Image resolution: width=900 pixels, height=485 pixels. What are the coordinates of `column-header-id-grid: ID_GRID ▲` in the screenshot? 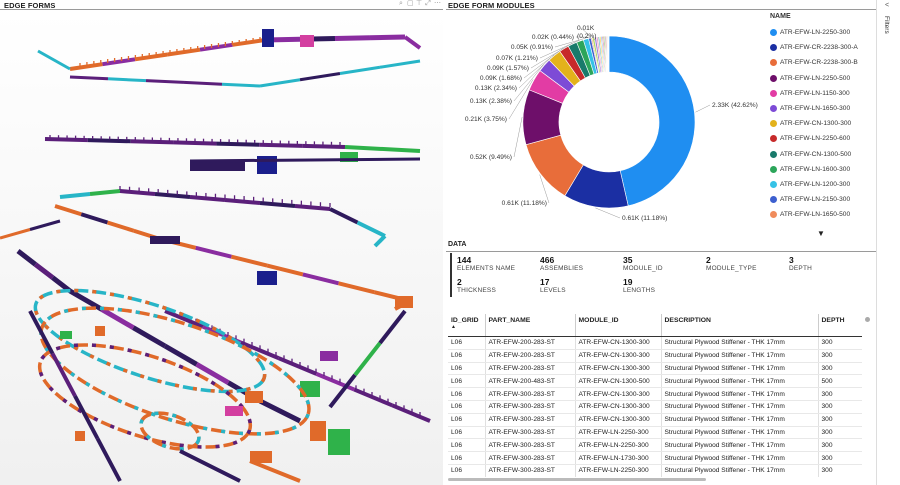 It's located at (467, 325).